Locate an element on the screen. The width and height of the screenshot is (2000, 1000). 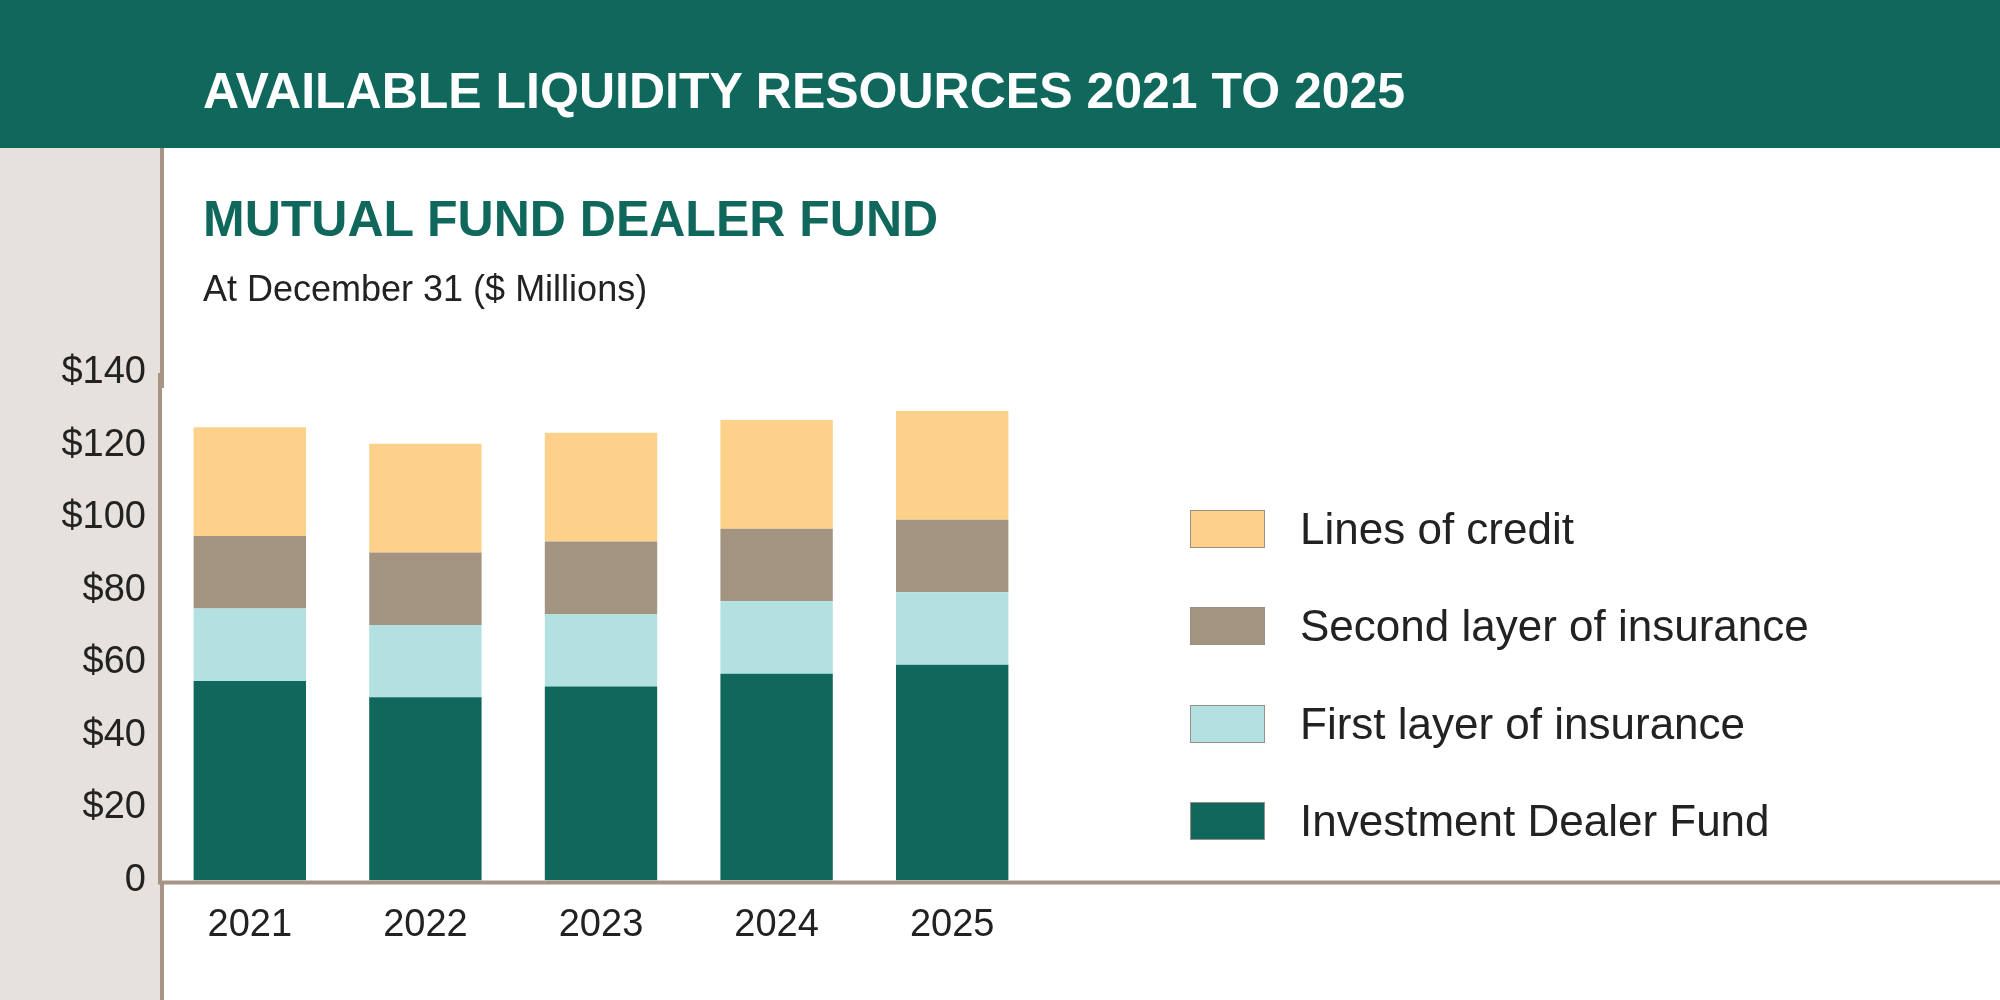
x-tick-label: 2025 is located at coordinates (952, 922).